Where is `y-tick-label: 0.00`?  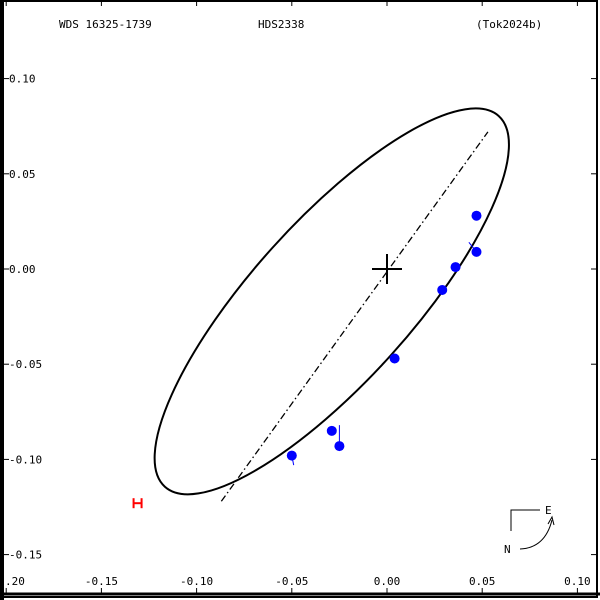 y-tick-label: 0.00 is located at coordinates (22, 269).